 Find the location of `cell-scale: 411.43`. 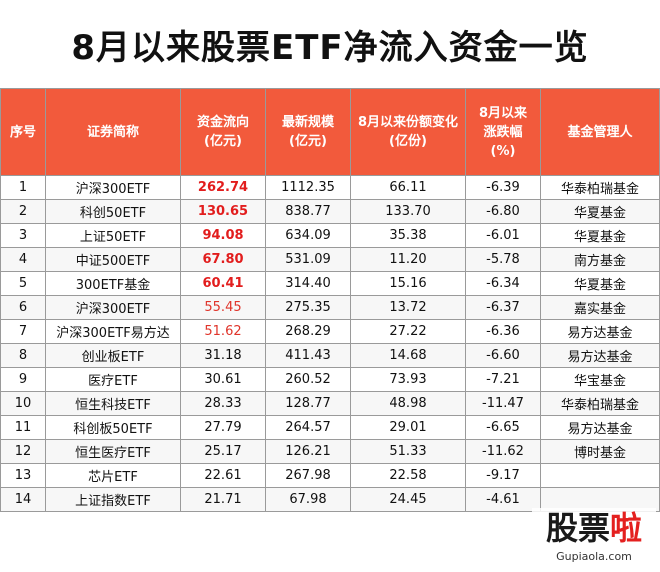

cell-scale: 411.43 is located at coordinates (308, 355).